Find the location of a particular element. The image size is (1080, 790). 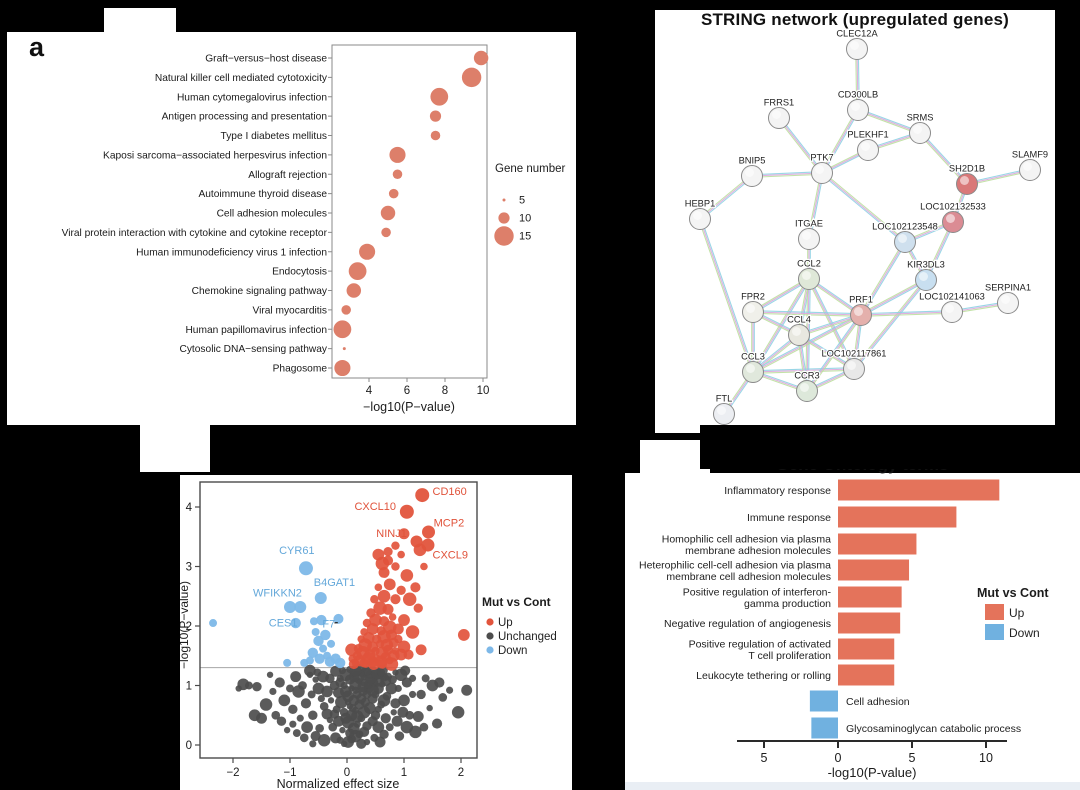

go-bar-label: Glycosaminoglycan catabolic process is located at coordinates (933, 729).